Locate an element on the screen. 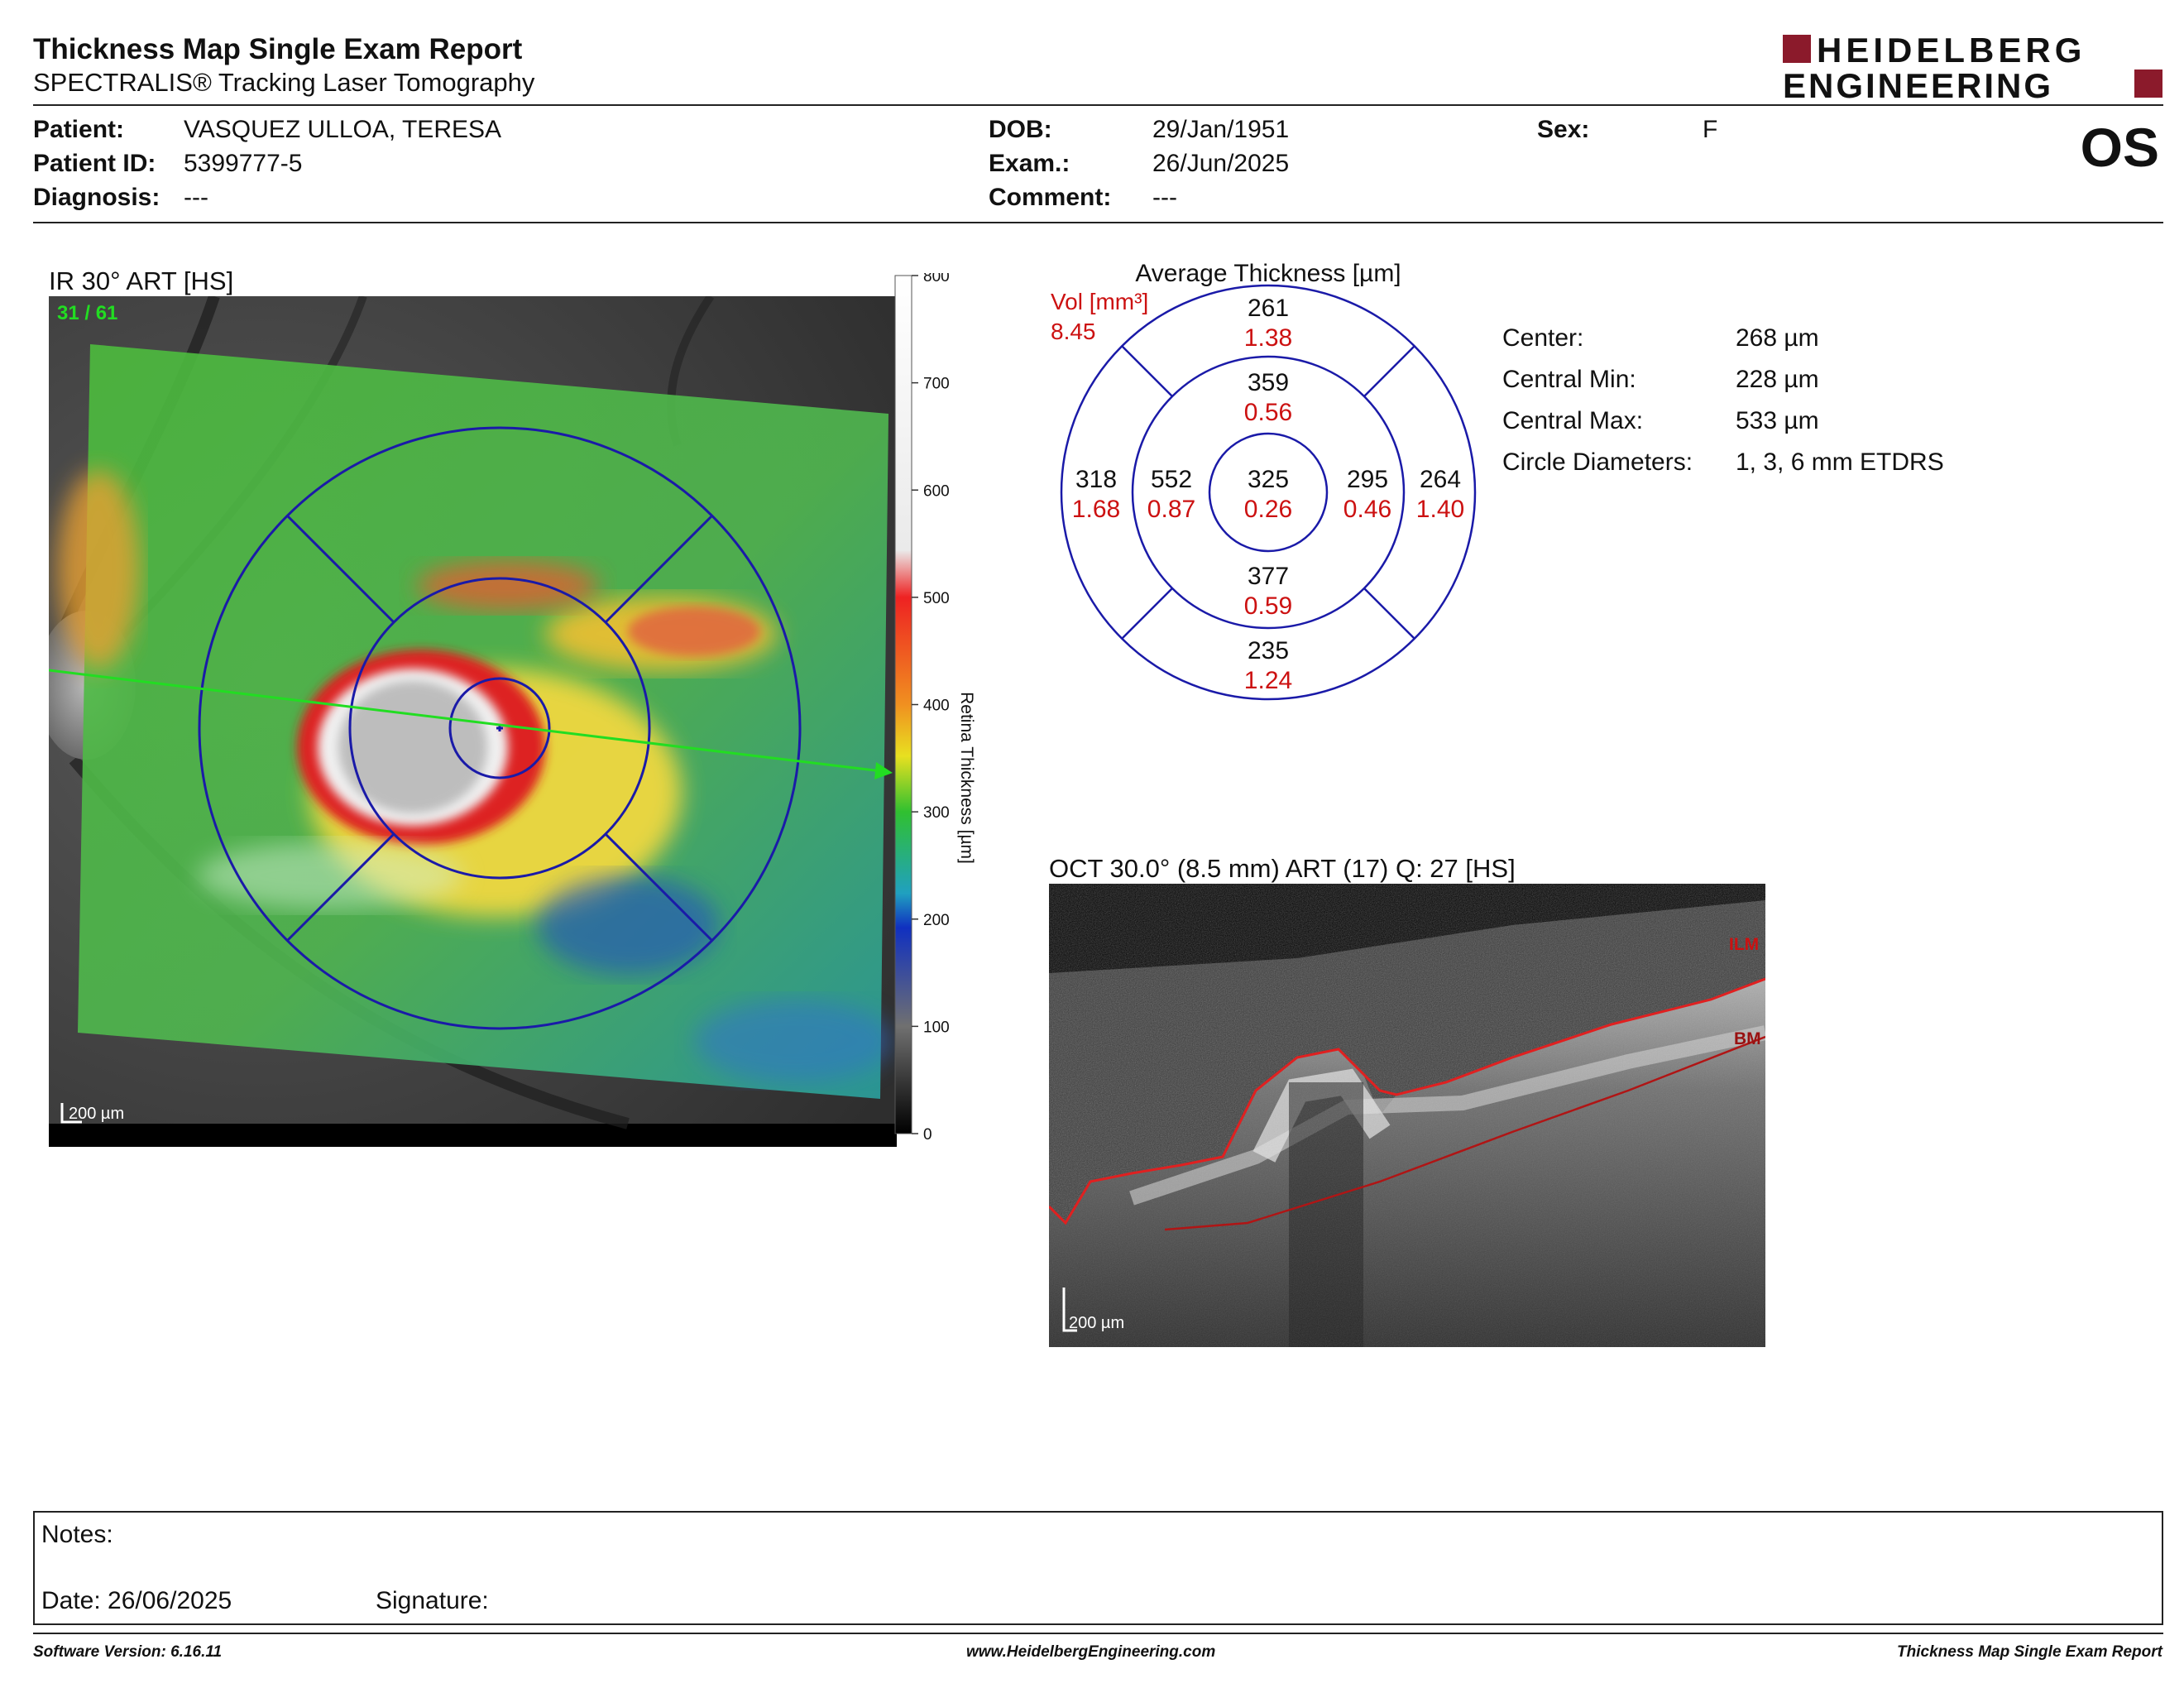  ir-scale-bar is located at coordinates (71, 1113).